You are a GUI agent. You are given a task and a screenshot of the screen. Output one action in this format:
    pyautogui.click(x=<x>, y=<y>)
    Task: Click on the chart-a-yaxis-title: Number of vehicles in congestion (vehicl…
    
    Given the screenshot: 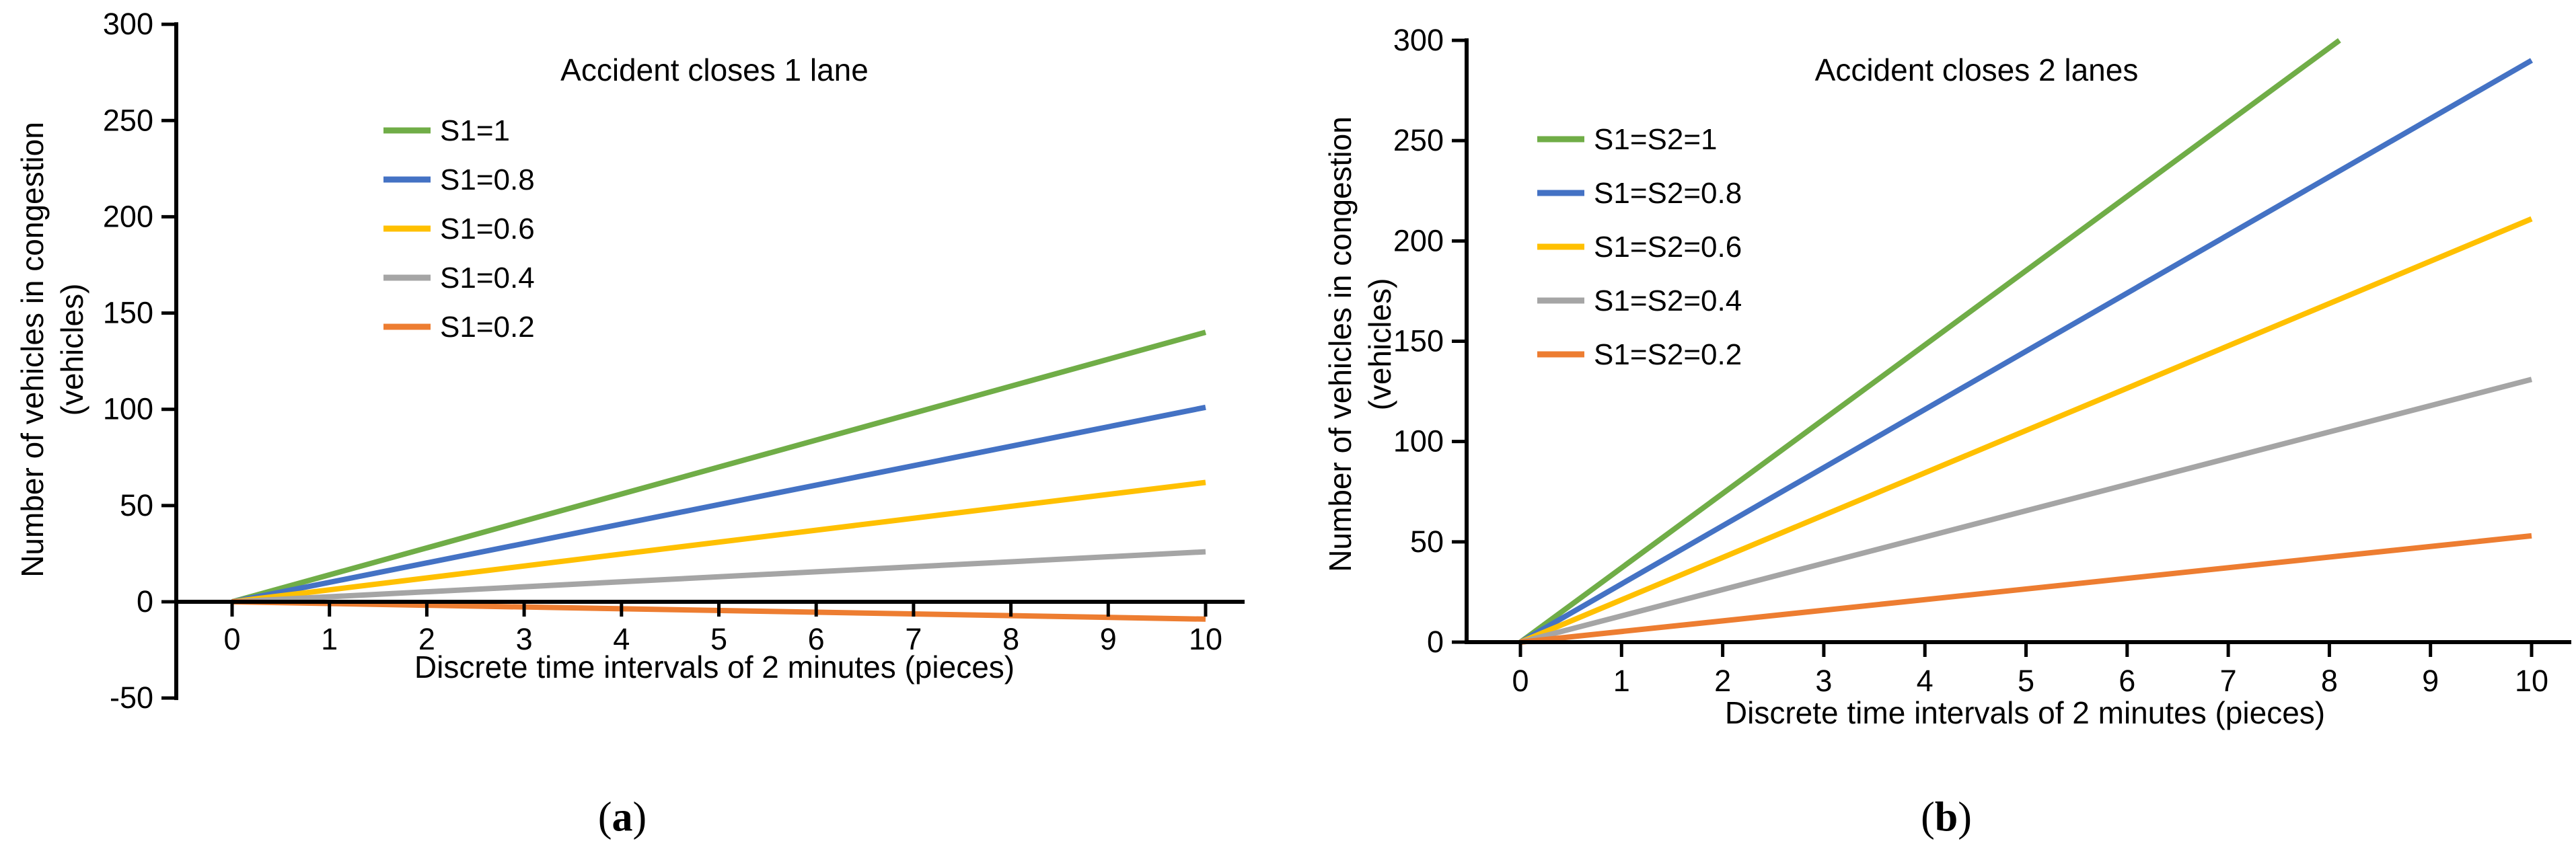 What is the action you would take?
    pyautogui.click(x=52, y=350)
    